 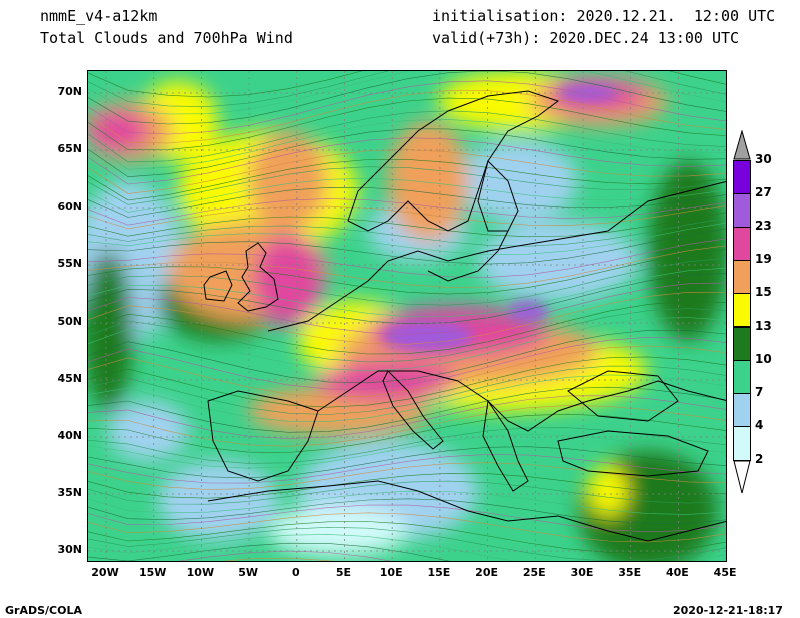 What do you see at coordinates (763, 159) in the screenshot?
I see `colorbar-label: 30` at bounding box center [763, 159].